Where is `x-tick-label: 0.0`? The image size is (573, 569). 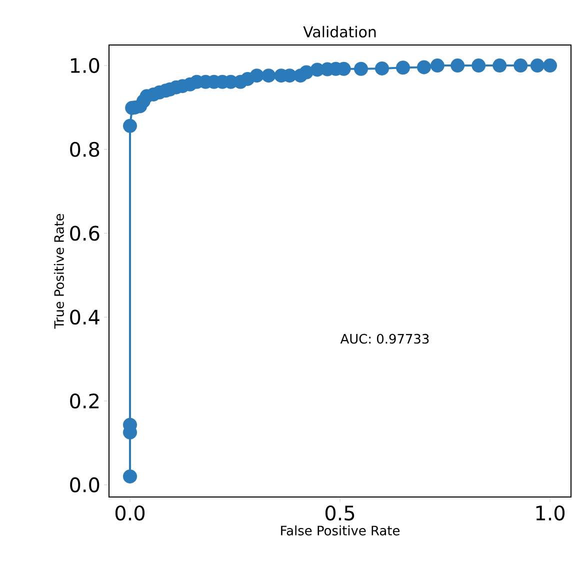 x-tick-label: 0.0 is located at coordinates (130, 513).